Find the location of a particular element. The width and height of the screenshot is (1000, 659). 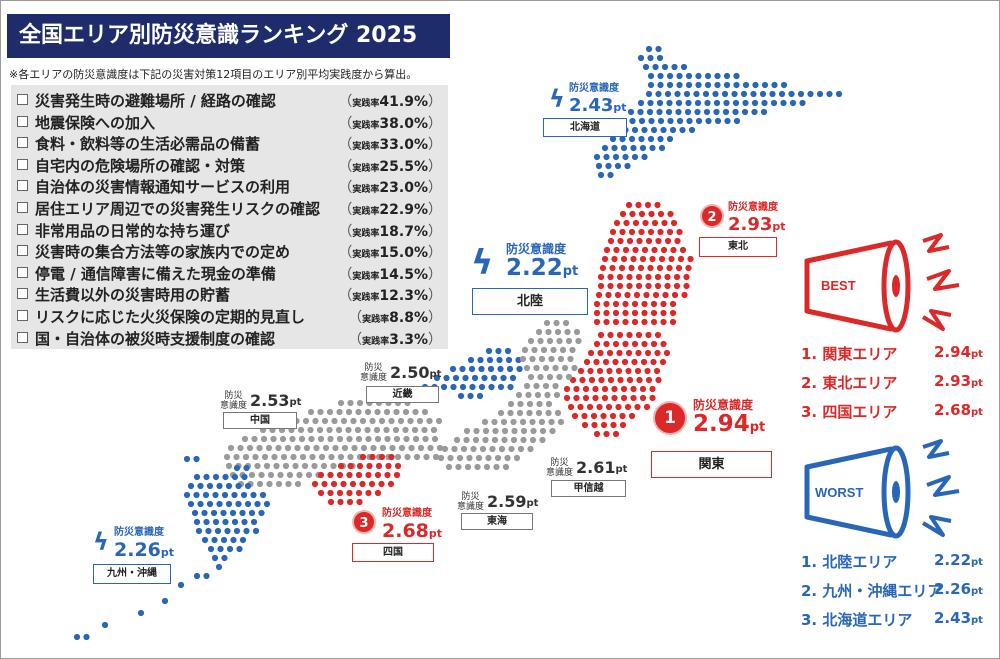

medal-2-icon: 2 is located at coordinates (712, 216).